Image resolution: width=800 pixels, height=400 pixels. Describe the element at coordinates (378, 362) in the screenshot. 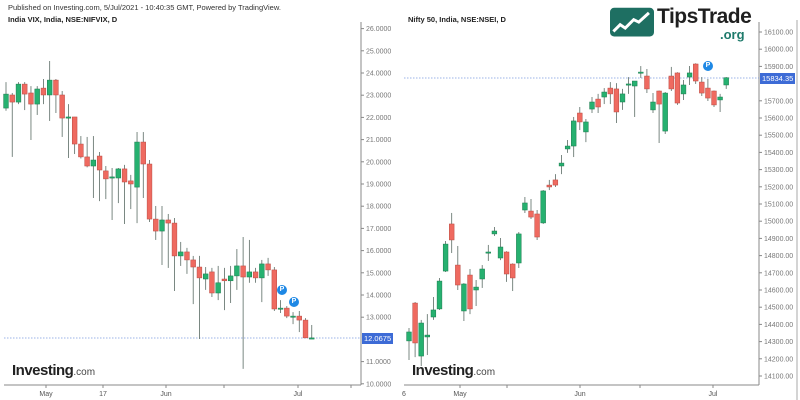

I see `y-tick-label: 11.0000` at that location.